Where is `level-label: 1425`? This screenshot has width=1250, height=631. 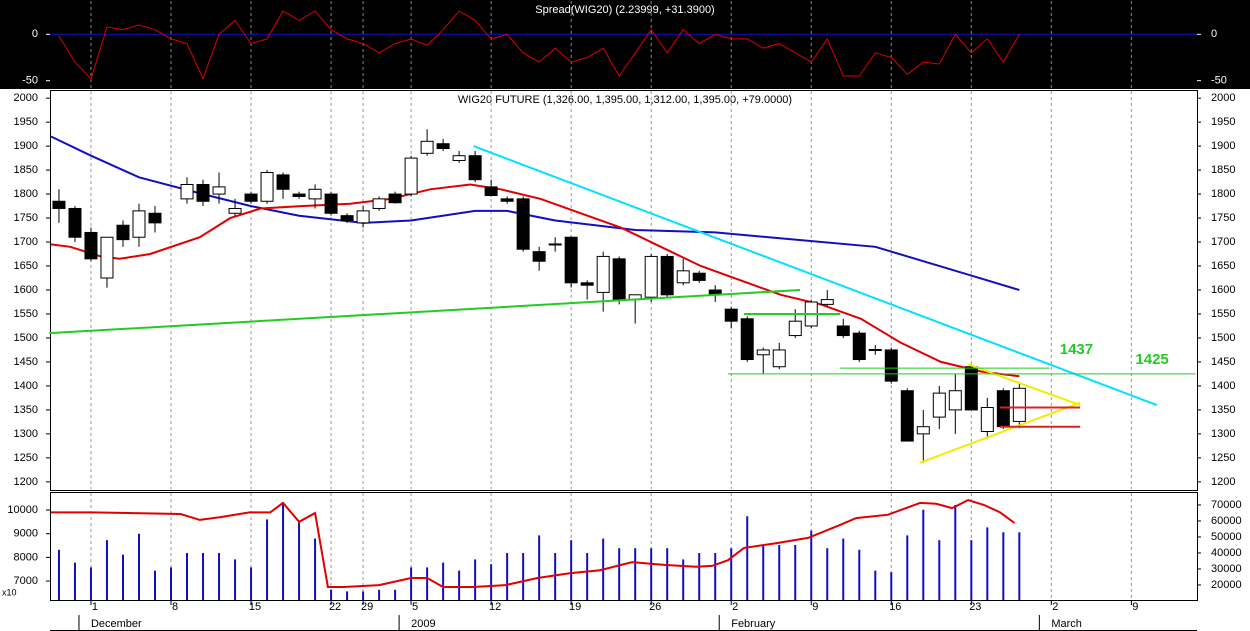 level-label: 1425 is located at coordinates (1151, 359).